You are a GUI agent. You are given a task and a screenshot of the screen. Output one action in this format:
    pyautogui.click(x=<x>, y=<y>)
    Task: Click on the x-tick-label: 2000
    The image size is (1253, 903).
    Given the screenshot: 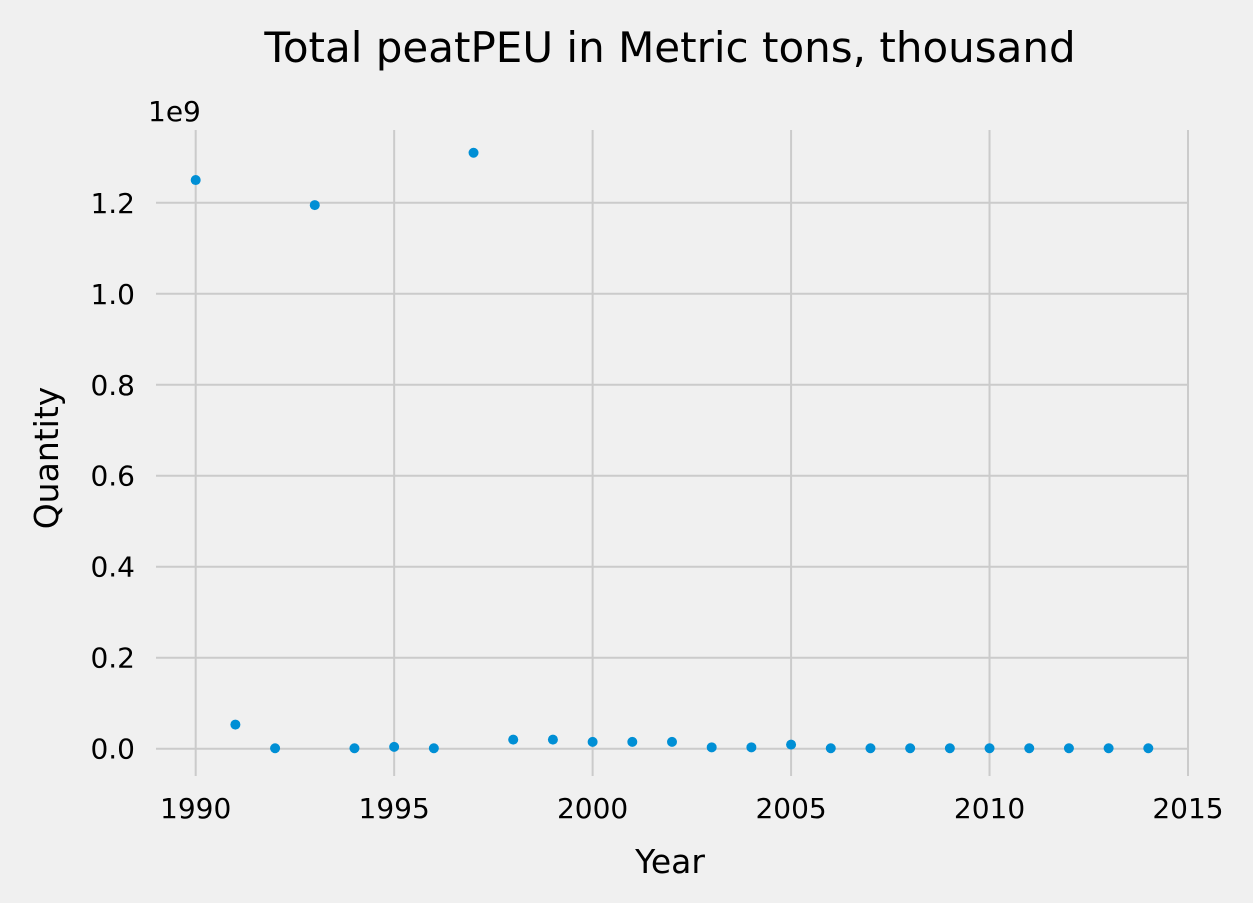 What is the action you would take?
    pyautogui.click(x=592, y=808)
    